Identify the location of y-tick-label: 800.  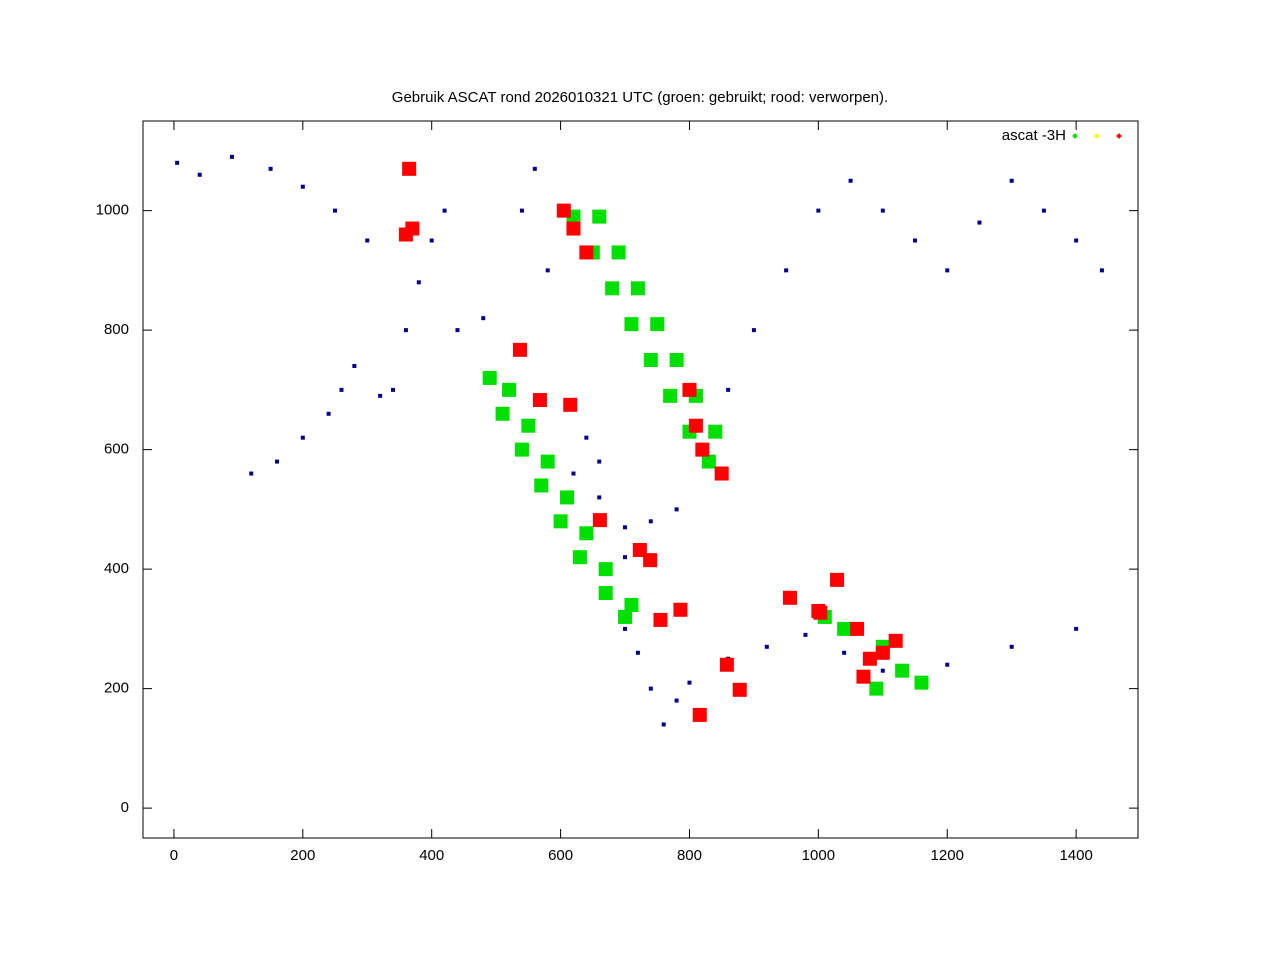
(116, 329).